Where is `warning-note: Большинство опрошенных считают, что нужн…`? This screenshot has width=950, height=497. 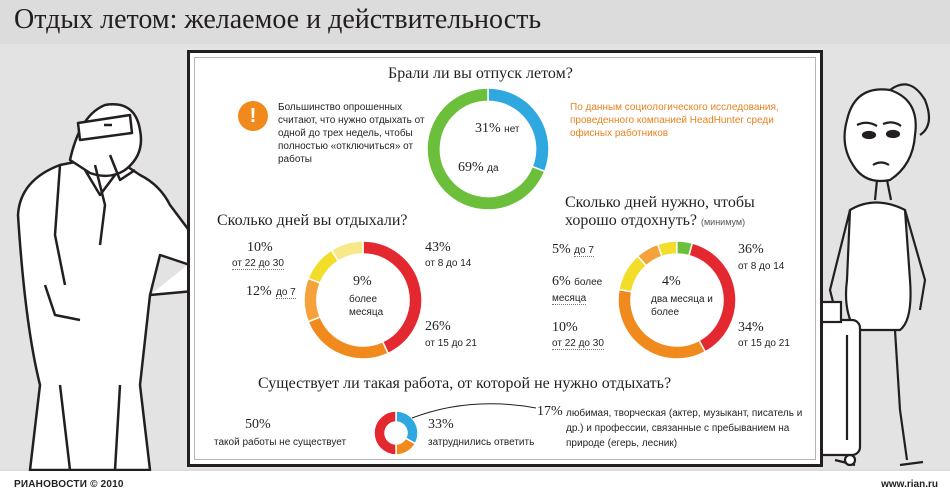 warning-note: Большинство опрошенных считают, что нужн… is located at coordinates (351, 133).